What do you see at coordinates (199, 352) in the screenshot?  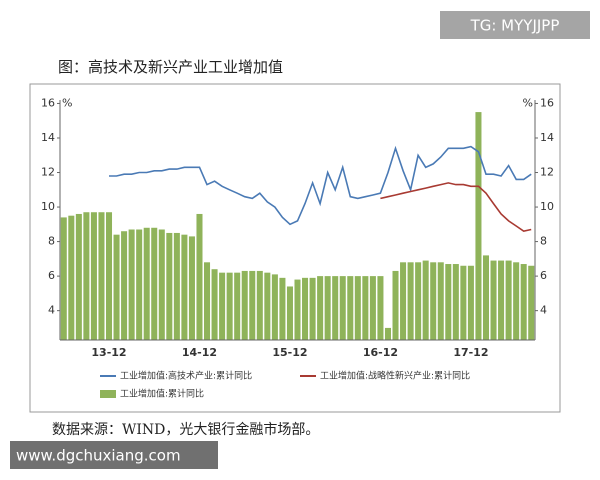 I see `x-tick-label: 14-12` at bounding box center [199, 352].